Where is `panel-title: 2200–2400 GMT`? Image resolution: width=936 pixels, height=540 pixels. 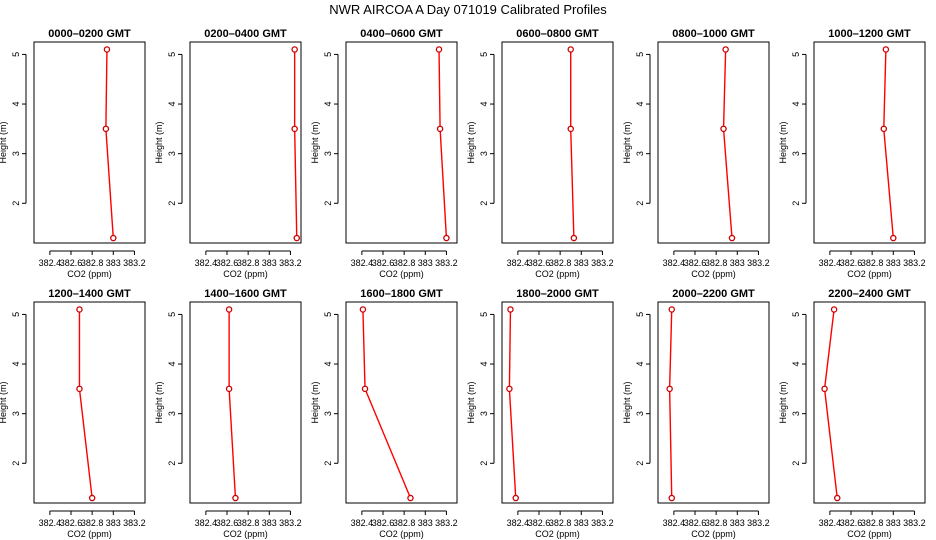 panel-title: 2200–2400 GMT is located at coordinates (869, 294).